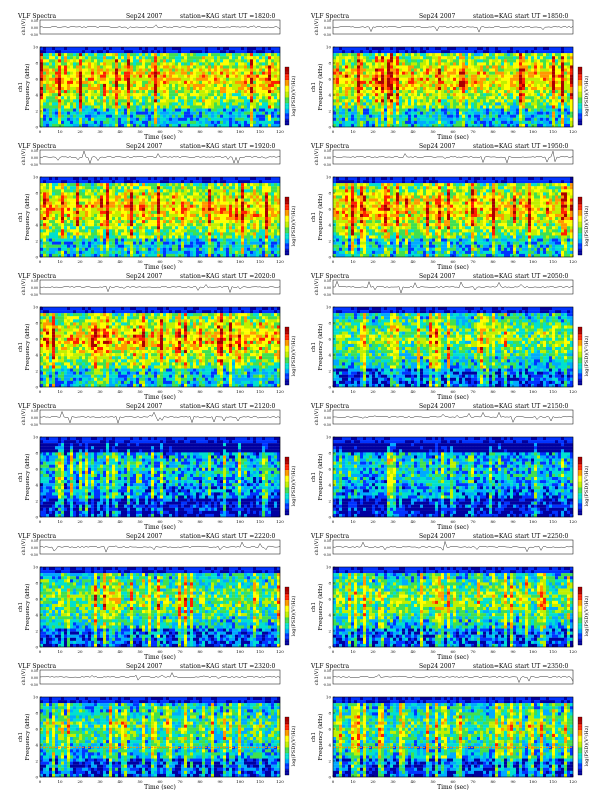 This screenshot has width=612, height=796. Describe the element at coordinates (249, 276) in the screenshot. I see `panel-start-ut: start UT =2020:0` at that location.